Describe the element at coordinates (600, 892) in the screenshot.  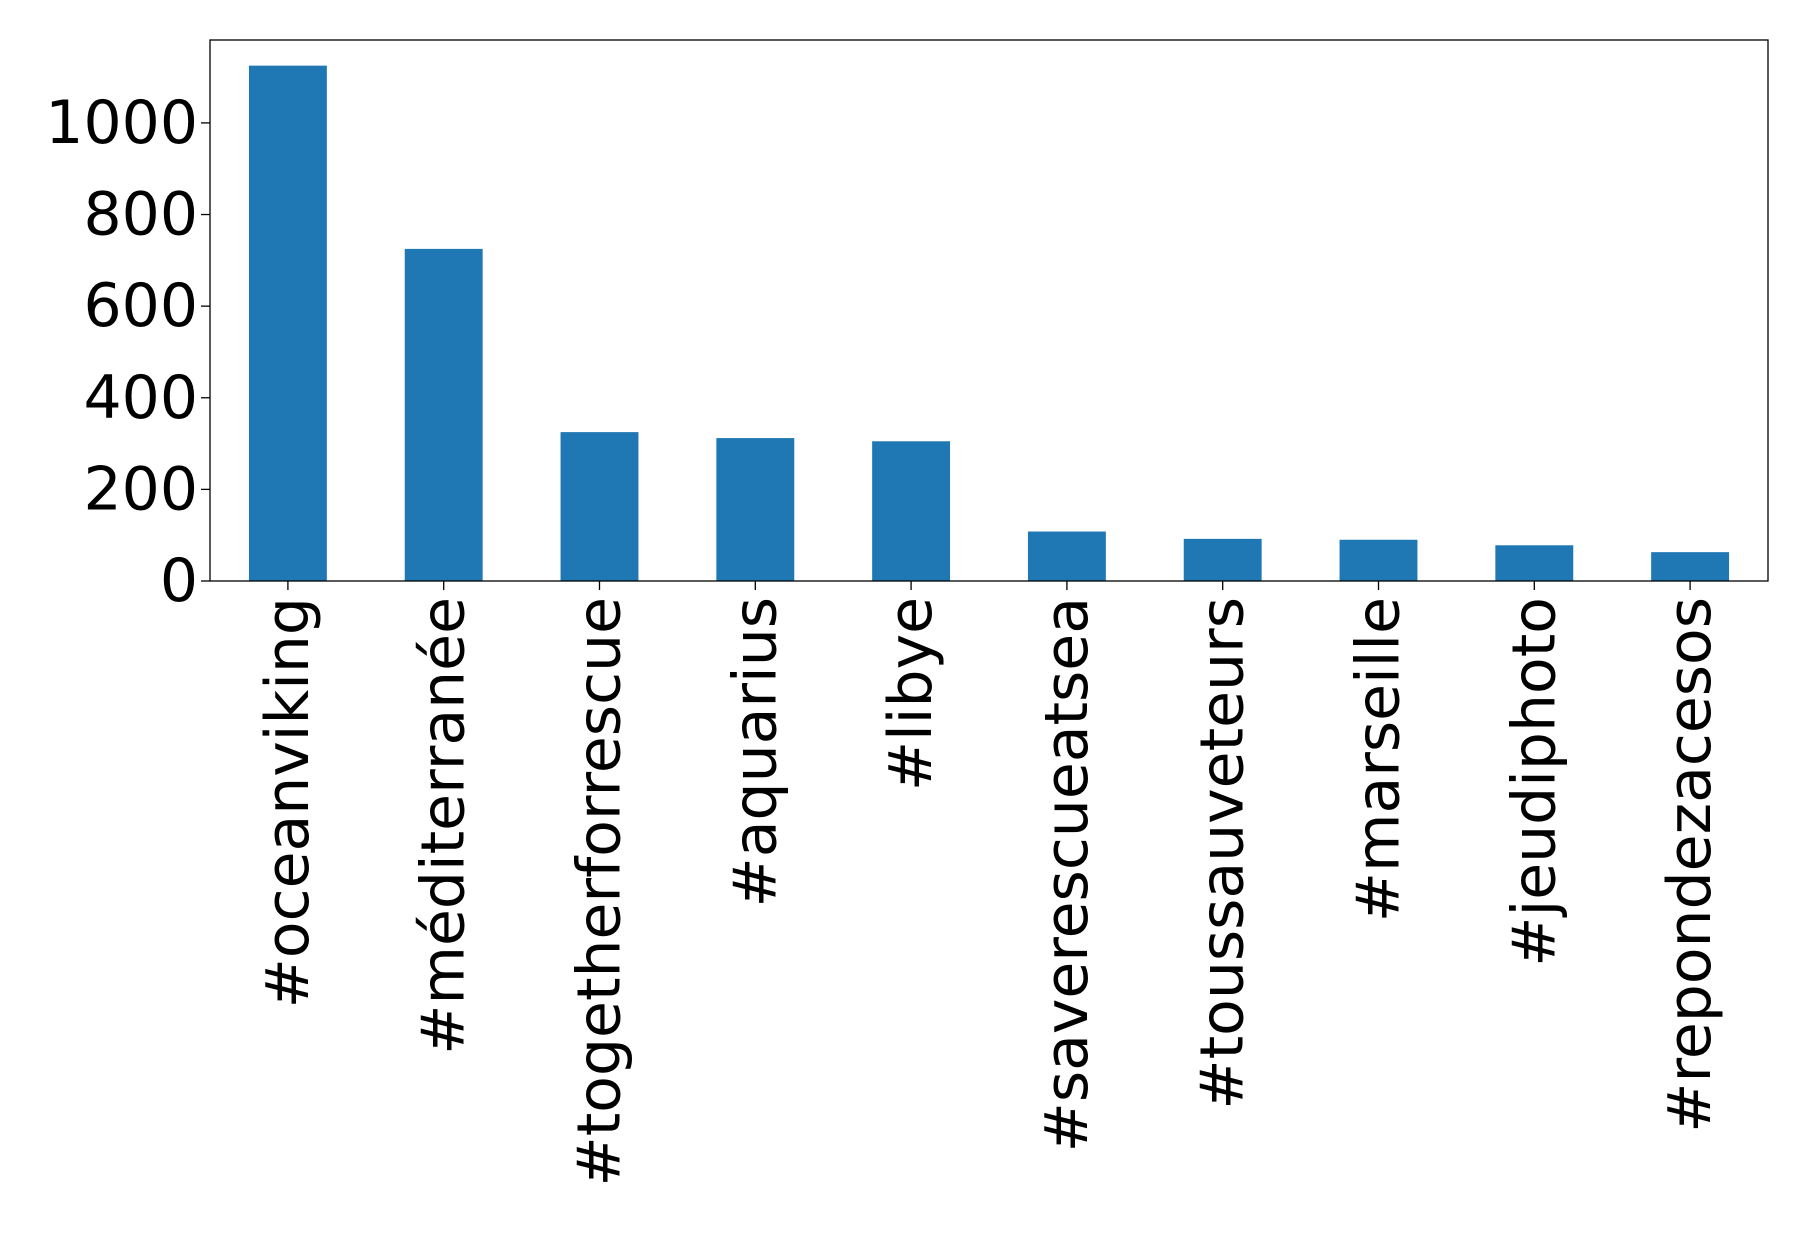
I see `x-tick-label-2: #togetherforrescue` at that location.